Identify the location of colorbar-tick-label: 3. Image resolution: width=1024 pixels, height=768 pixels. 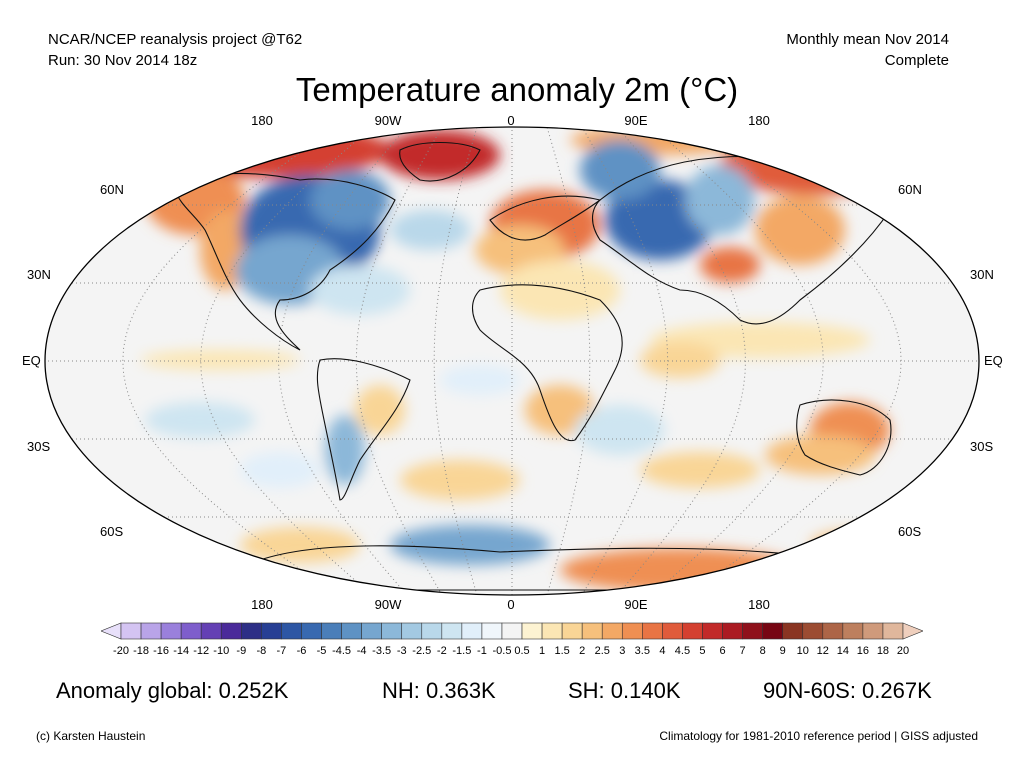
(622, 651).